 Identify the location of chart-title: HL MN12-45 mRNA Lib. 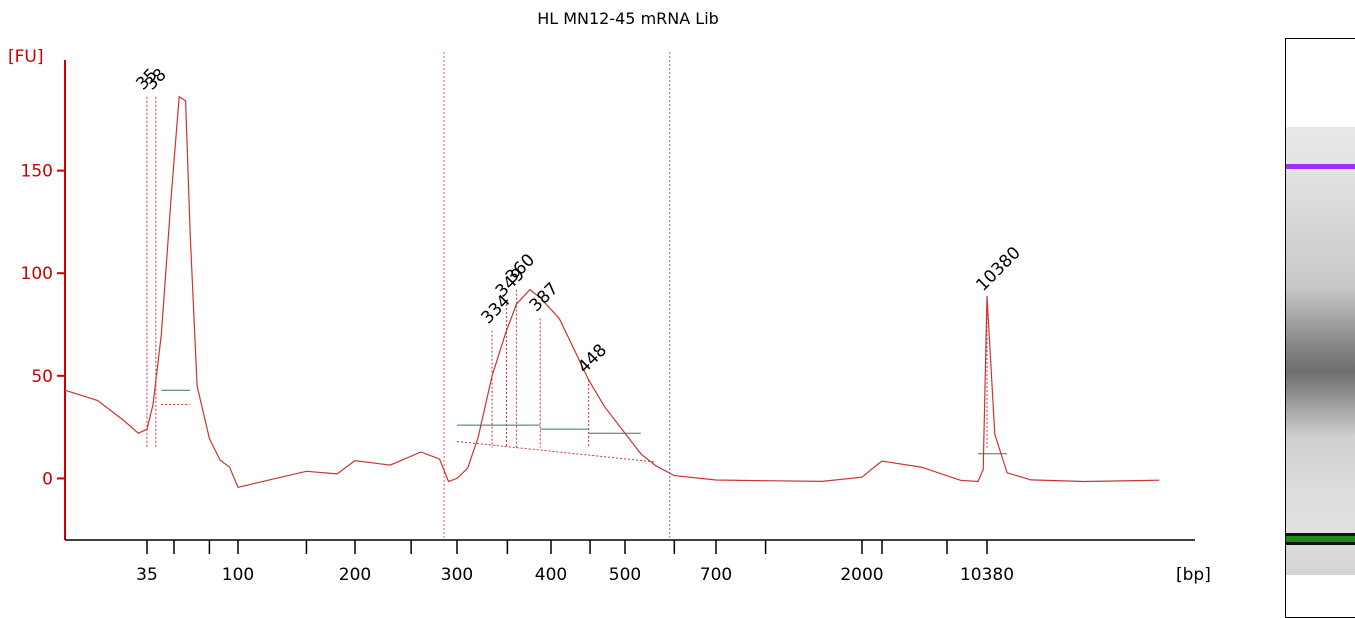
(628, 18).